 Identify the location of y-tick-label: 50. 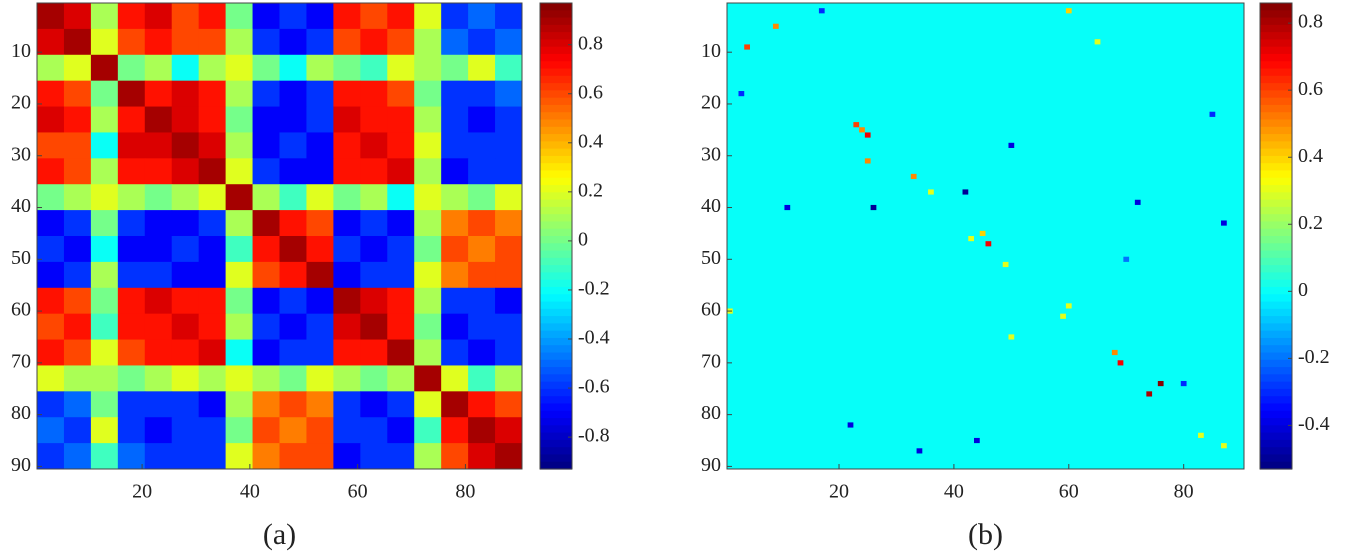
(711, 258).